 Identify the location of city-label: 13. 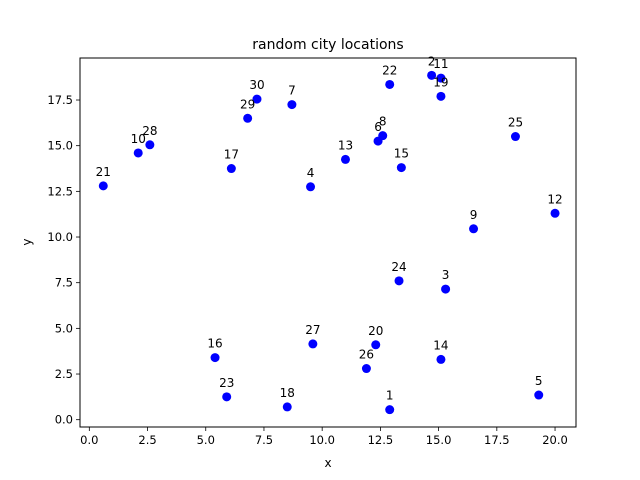
(345, 145).